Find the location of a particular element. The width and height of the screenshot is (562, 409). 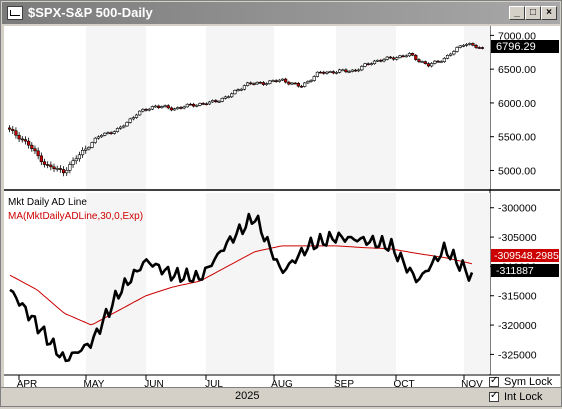

ma-last-box is located at coordinates (525, 255).